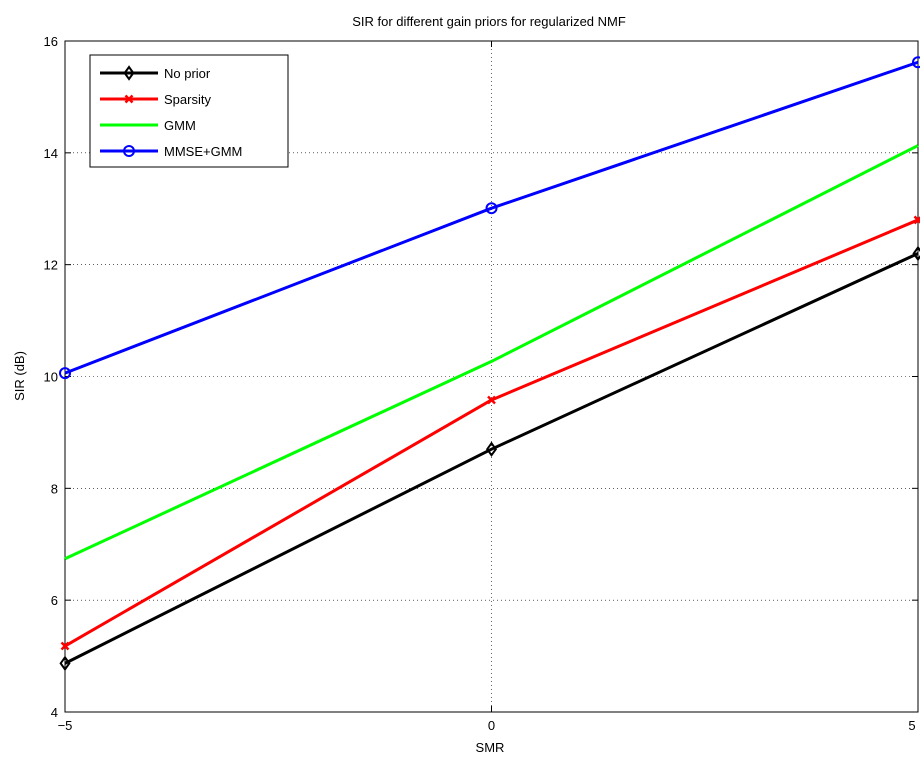 Image resolution: width=920 pixels, height=759 pixels. What do you see at coordinates (203, 151) in the screenshot?
I see `legend-label: MMSE+GMM` at bounding box center [203, 151].